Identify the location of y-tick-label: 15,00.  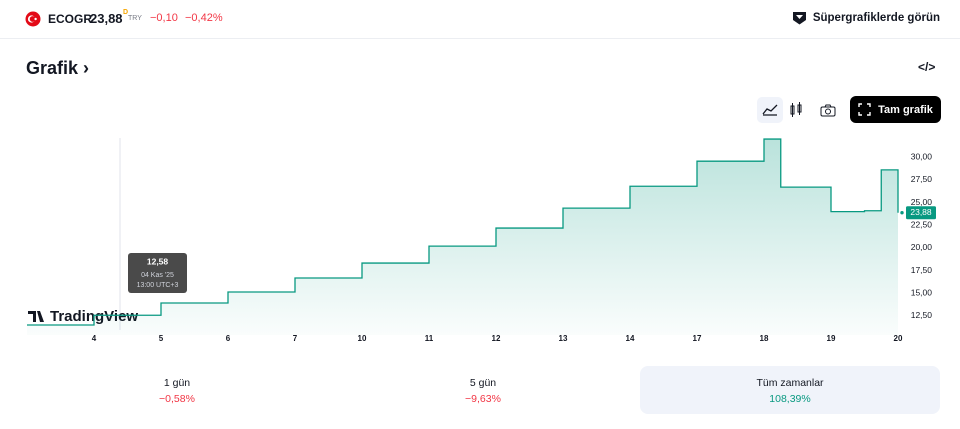
(922, 293).